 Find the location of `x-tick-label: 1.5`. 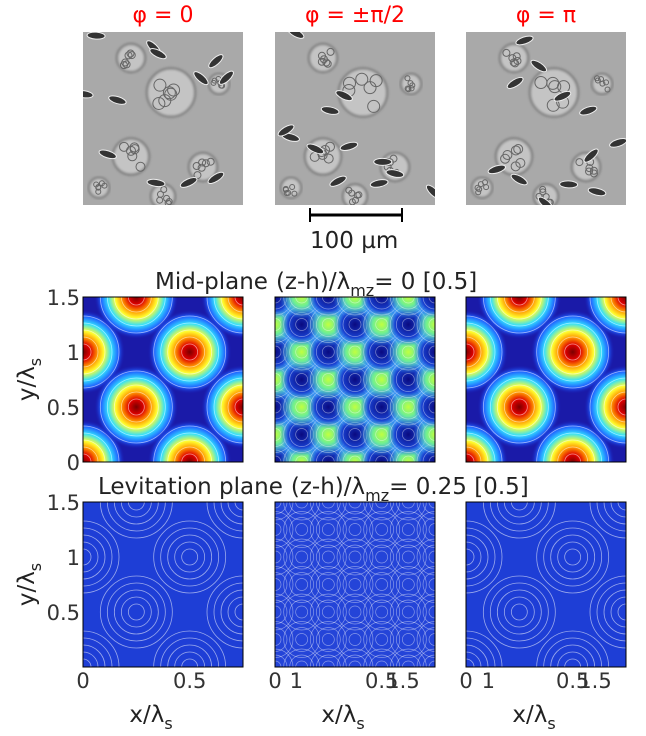

x-tick-label: 1.5 is located at coordinates (402, 681).